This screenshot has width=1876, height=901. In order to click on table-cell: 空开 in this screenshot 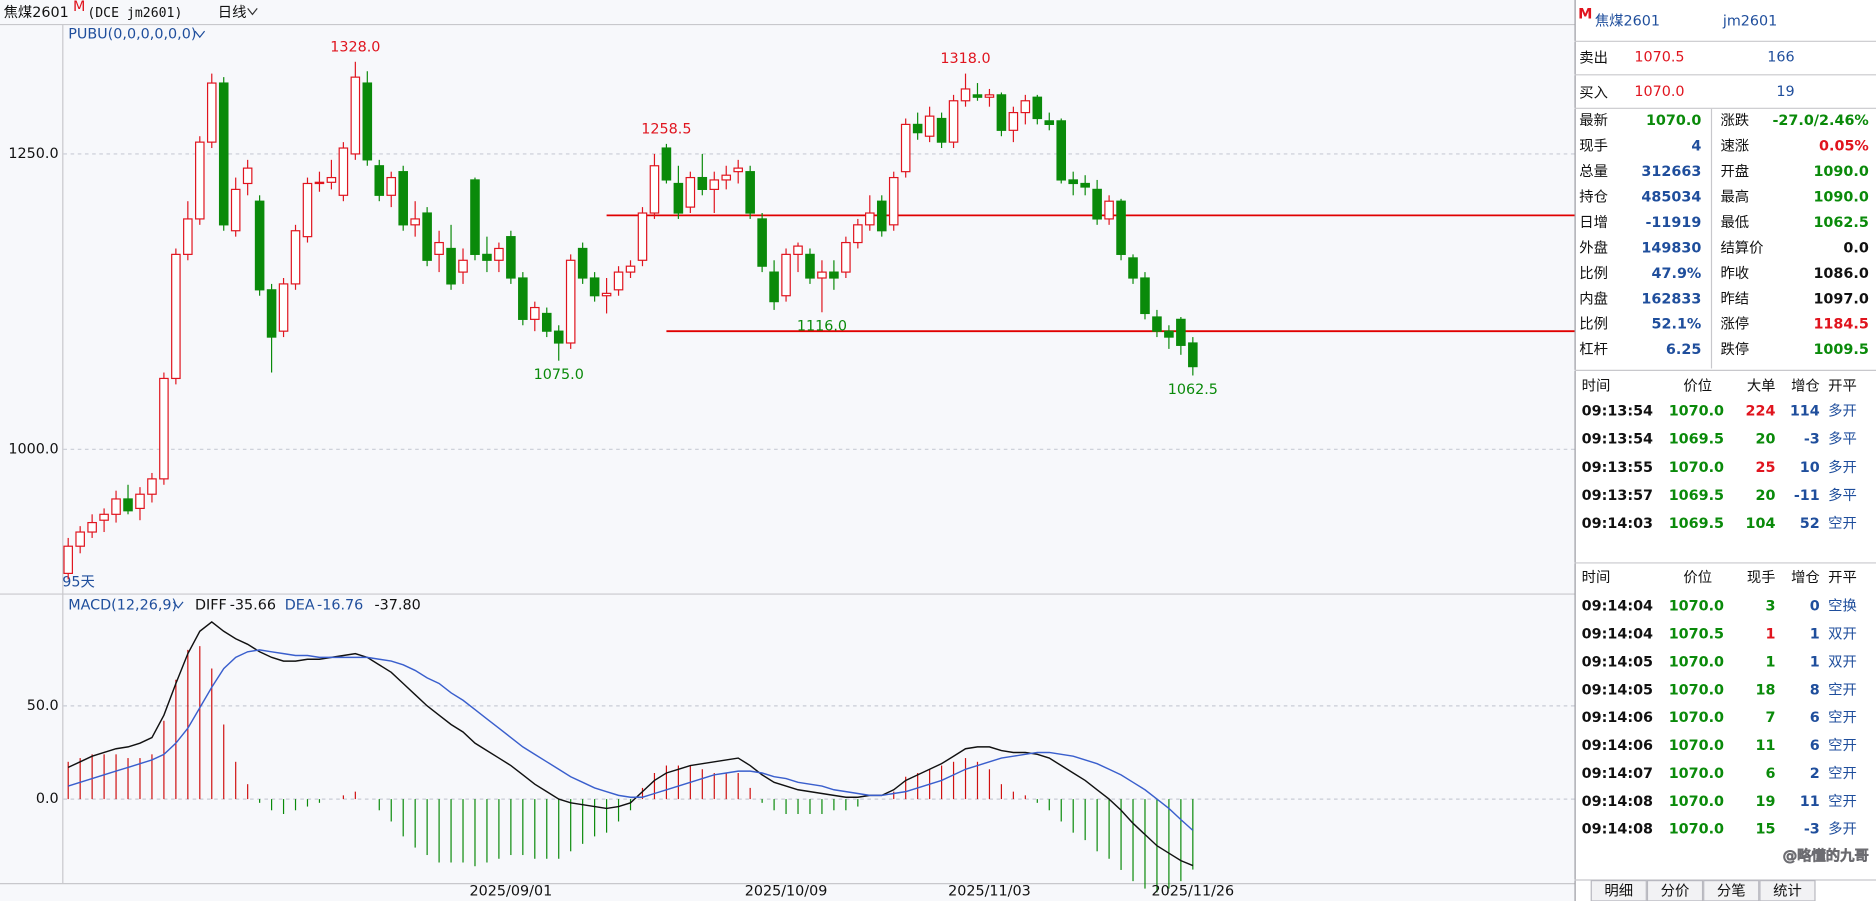, I will do `click(1842, 689)`.